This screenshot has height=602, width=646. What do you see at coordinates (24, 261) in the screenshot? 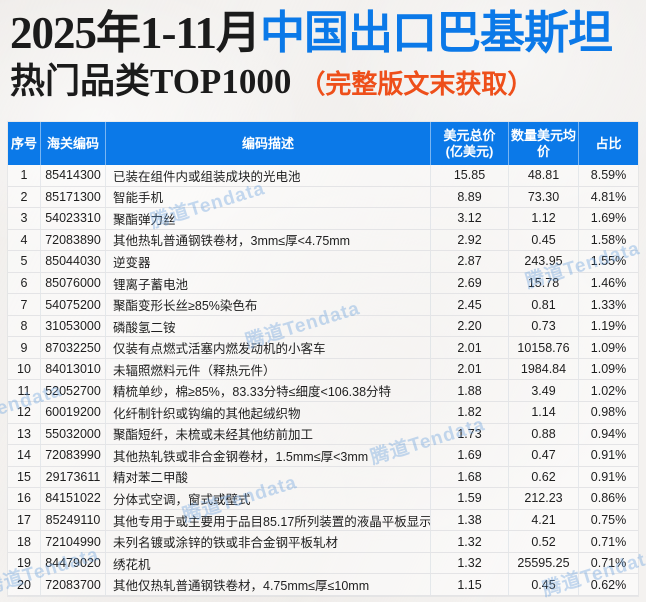
I see `cell-index: 5` at bounding box center [24, 261].